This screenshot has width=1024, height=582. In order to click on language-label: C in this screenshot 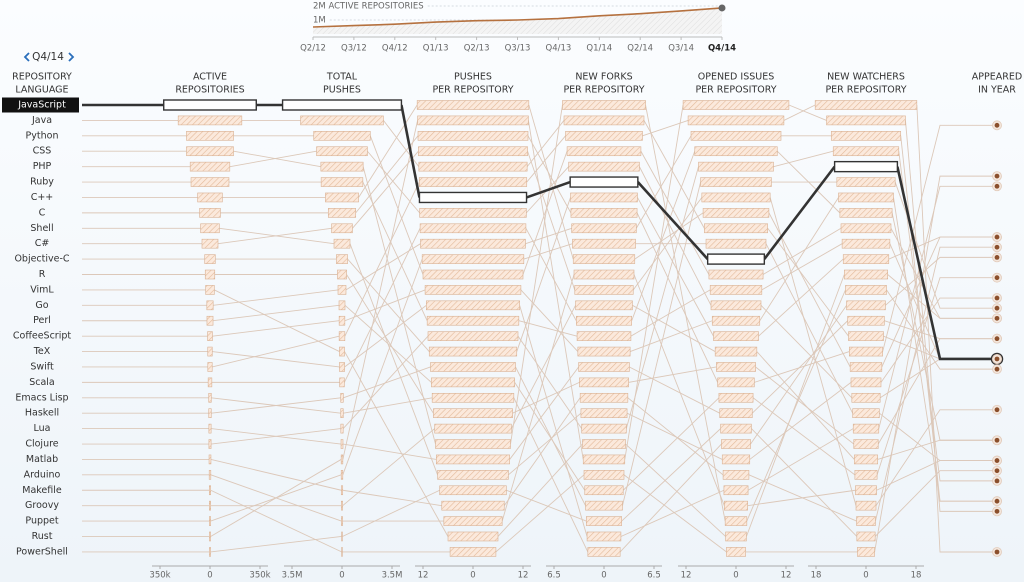, I will do `click(42, 212)`.